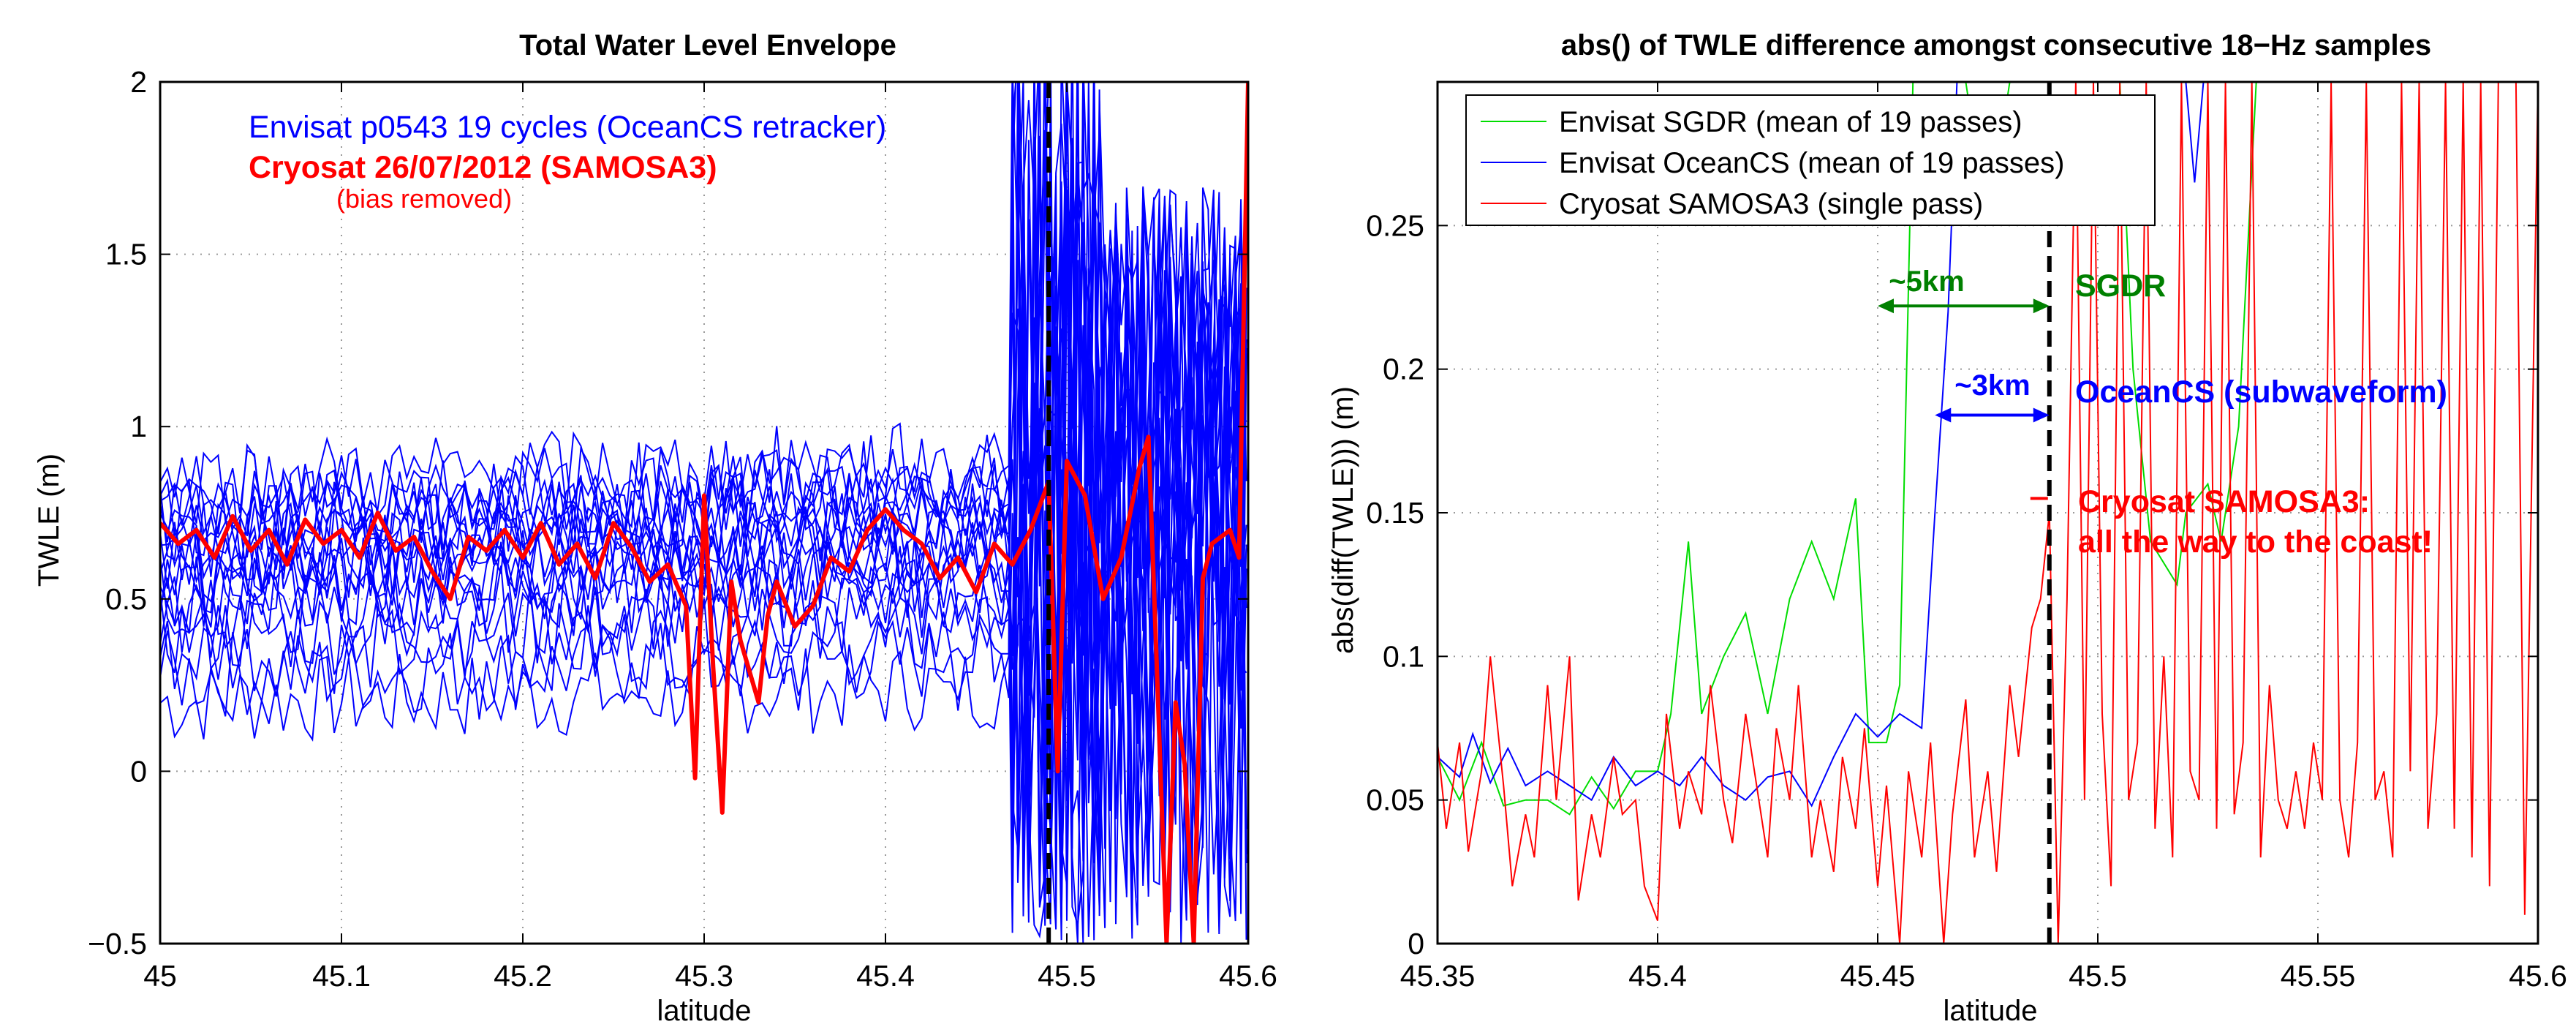 This screenshot has width=2576, height=1027. What do you see at coordinates (341, 976) in the screenshot?
I see `left-x-tick-label: 45.1` at bounding box center [341, 976].